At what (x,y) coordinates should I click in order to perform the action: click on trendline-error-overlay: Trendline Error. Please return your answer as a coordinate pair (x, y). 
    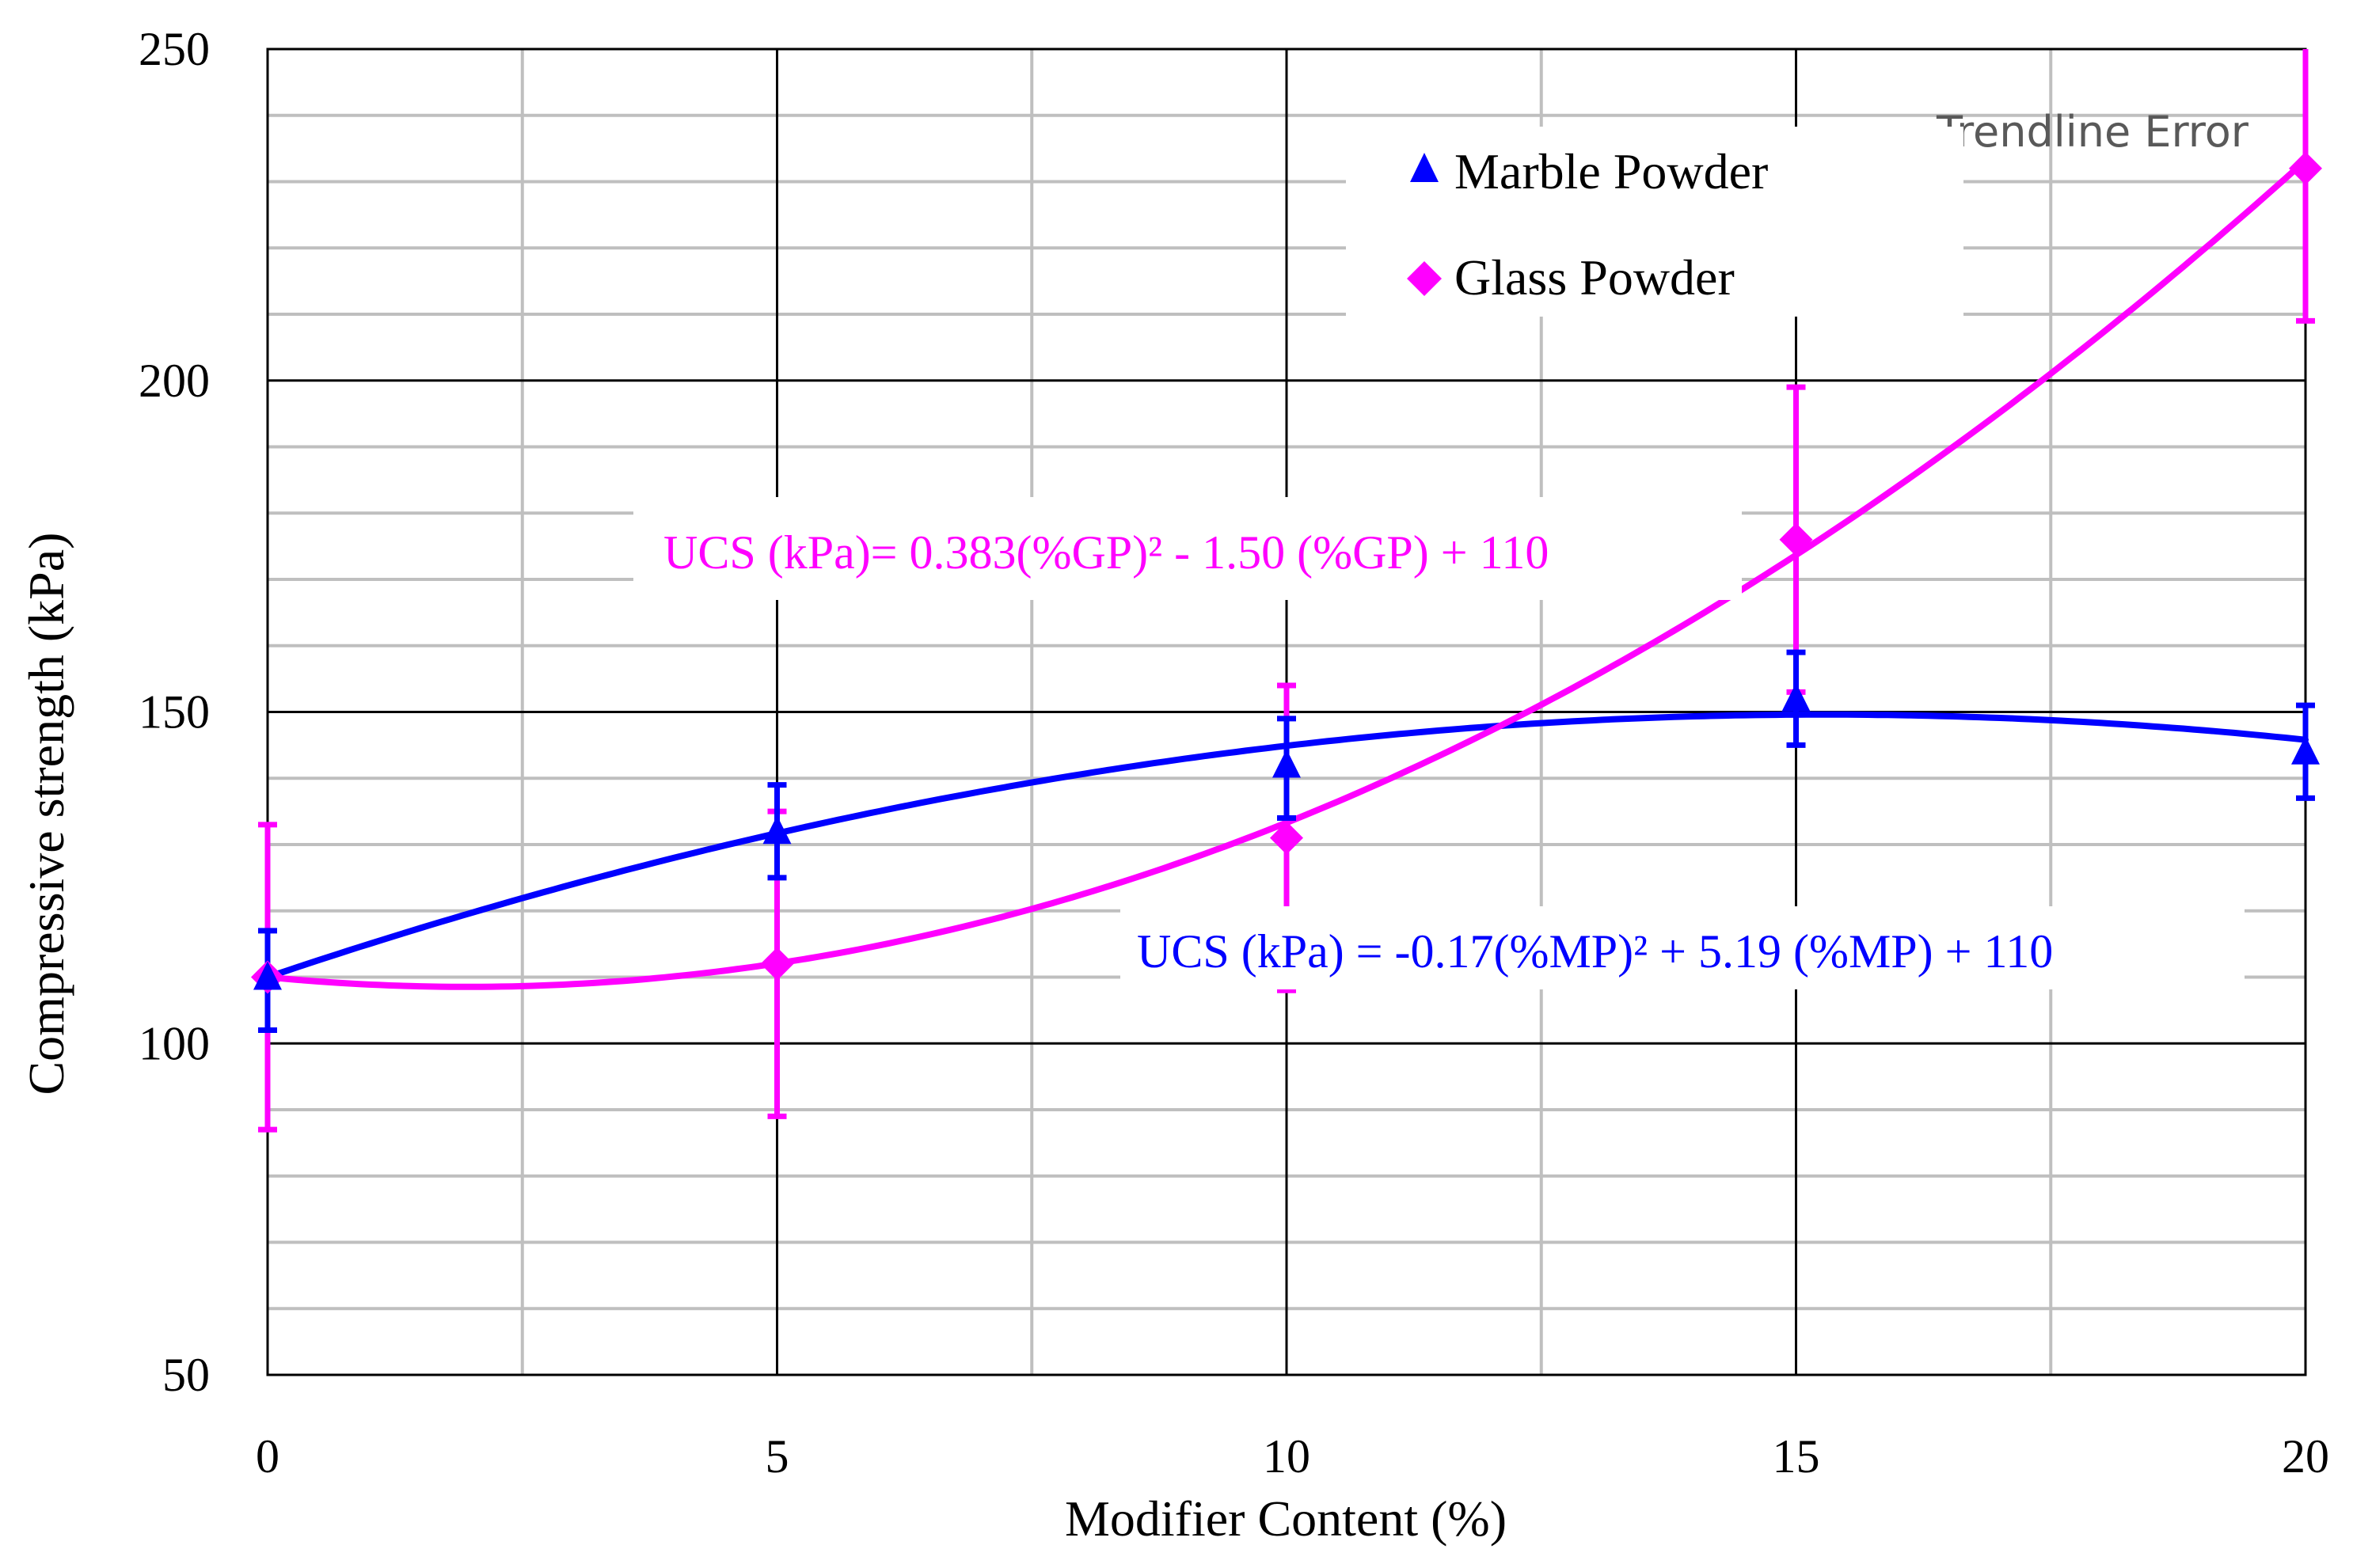
    Looking at the image, I should click on (2093, 132).